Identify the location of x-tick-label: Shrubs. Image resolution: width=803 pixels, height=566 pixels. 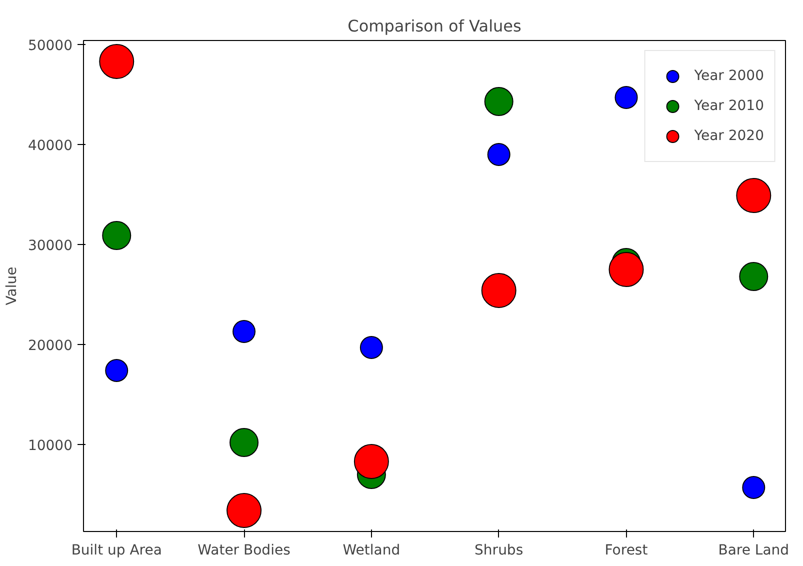
(499, 550).